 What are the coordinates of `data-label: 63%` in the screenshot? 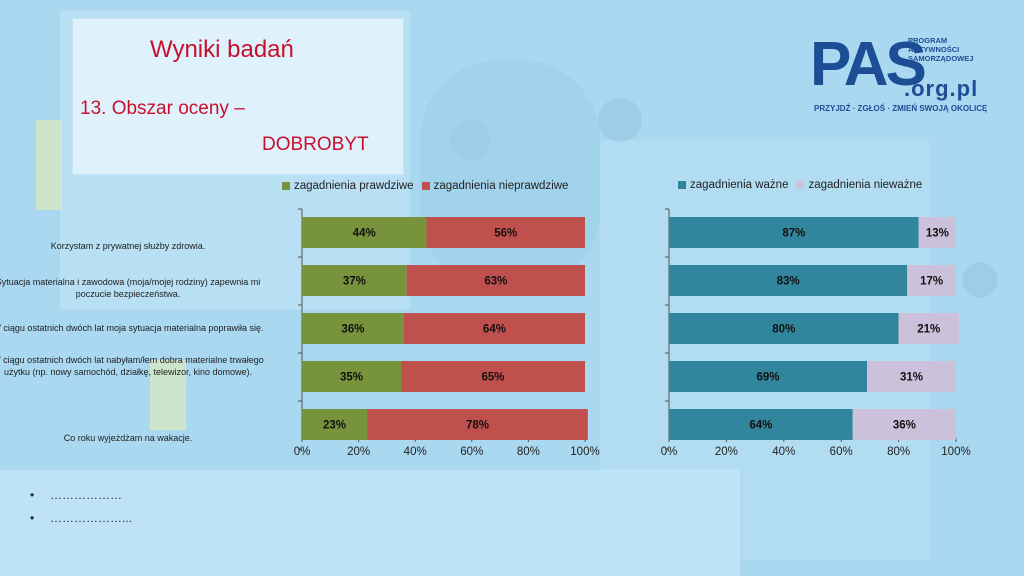 It's located at (495, 282).